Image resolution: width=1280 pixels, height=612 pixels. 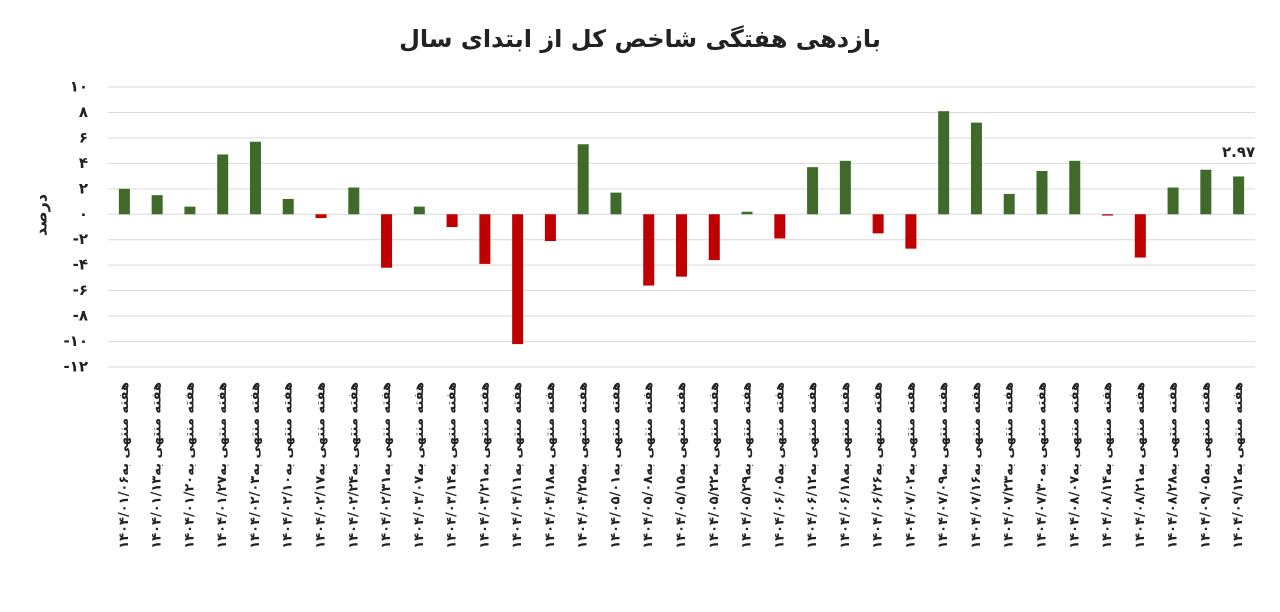 What do you see at coordinates (484, 465) in the screenshot?
I see `x-tick-label: هفته منتهی به۱۴۰۴/۰۳/۲۱` at bounding box center [484, 465].